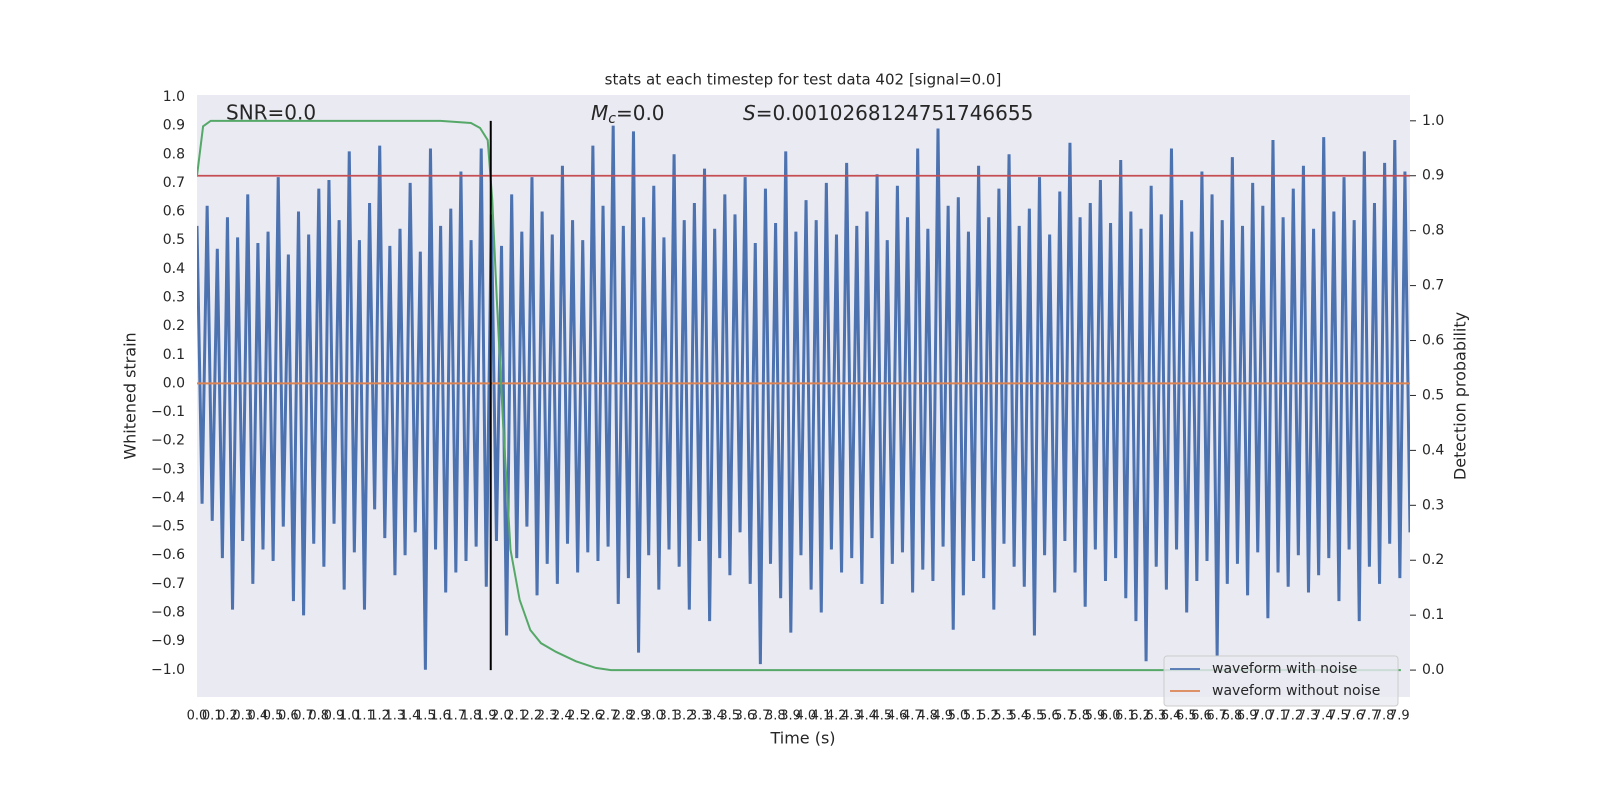 The image size is (1600, 800). I want to click on annotation-text: =0.0, so click(640, 113).